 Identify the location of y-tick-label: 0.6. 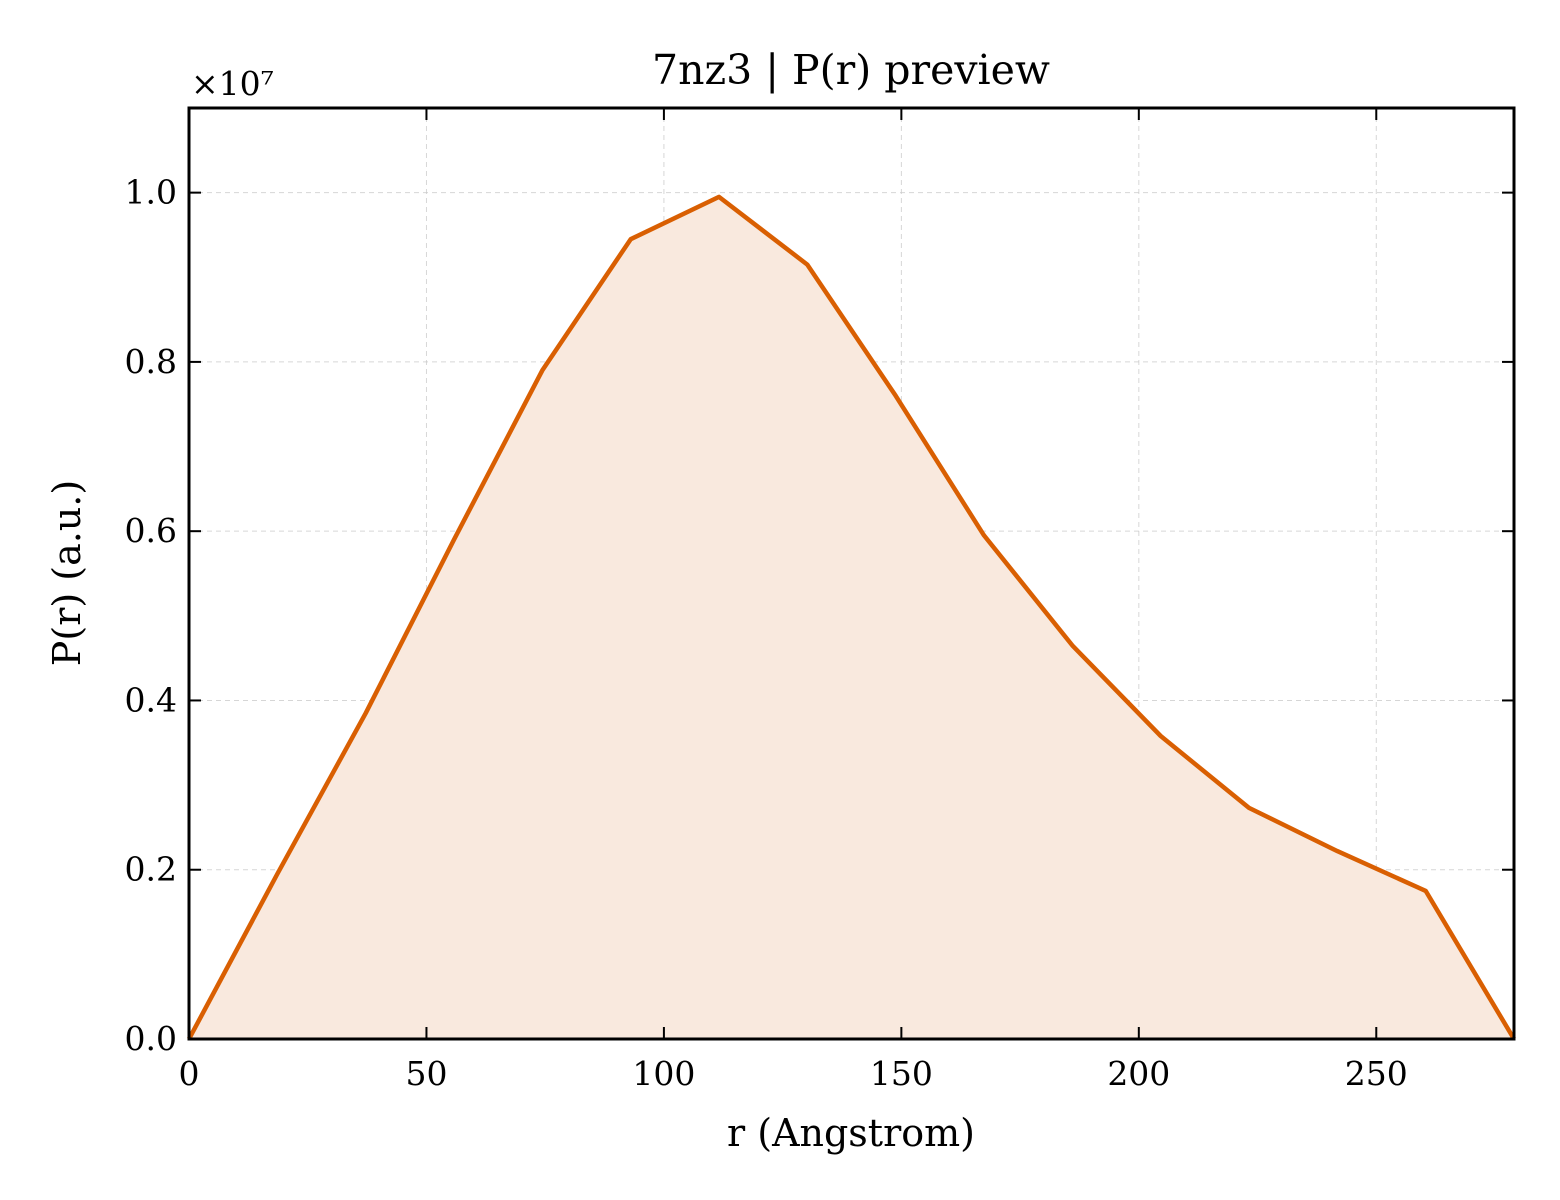
(151, 530).